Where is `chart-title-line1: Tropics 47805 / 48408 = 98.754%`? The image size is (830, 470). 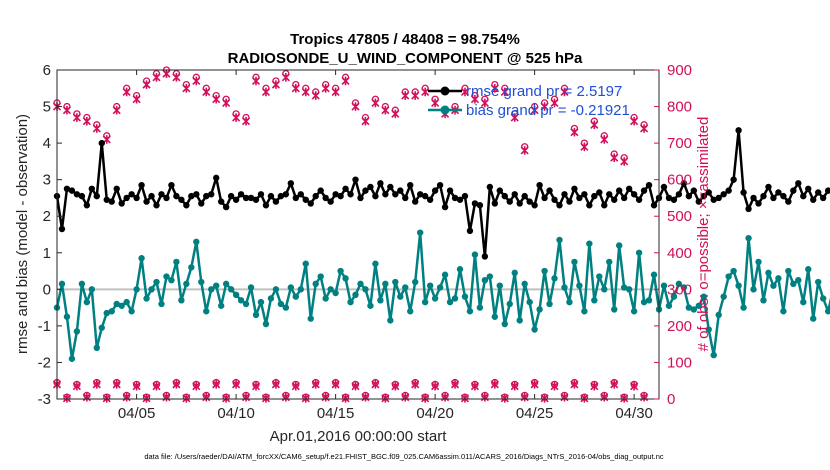 chart-title-line1: Tropics 47805 / 48408 = 98.754% is located at coordinates (405, 39).